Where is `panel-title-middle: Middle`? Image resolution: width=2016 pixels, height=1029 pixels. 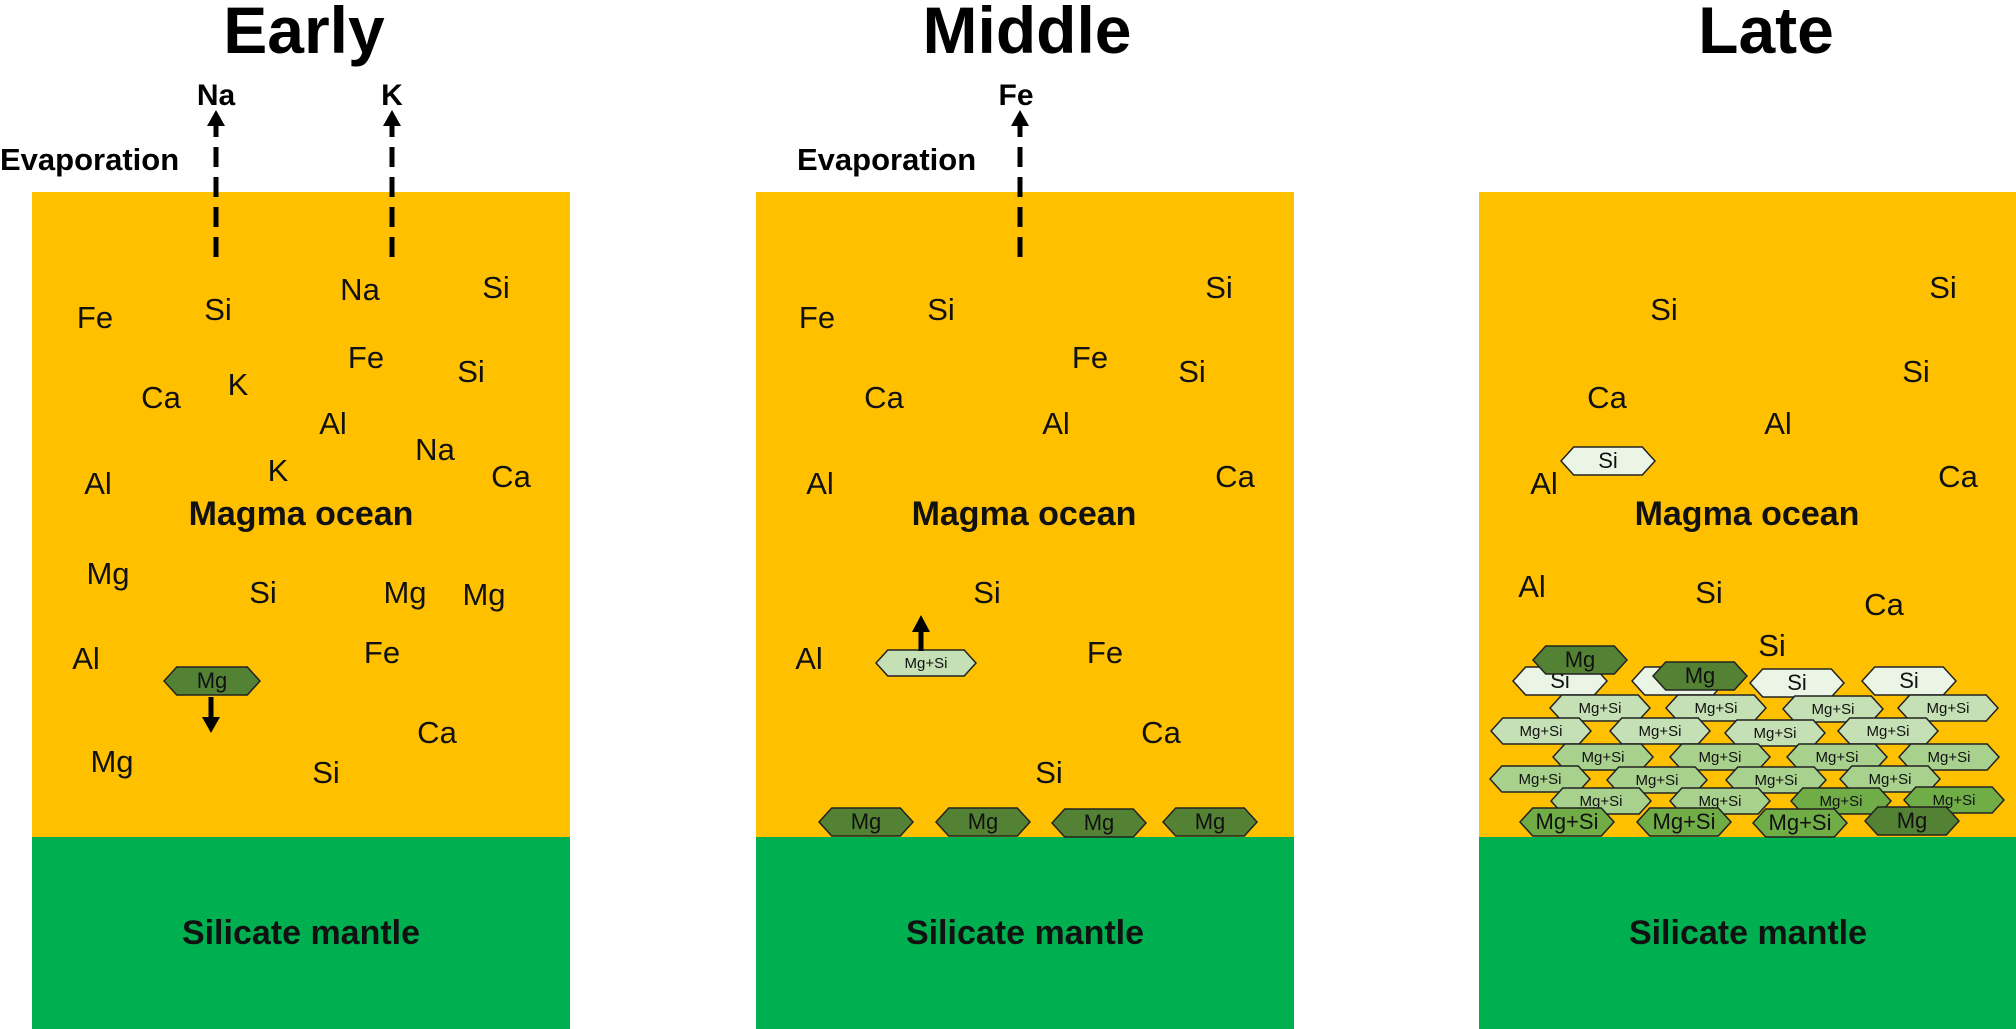 panel-title-middle: Middle is located at coordinates (1027, 33).